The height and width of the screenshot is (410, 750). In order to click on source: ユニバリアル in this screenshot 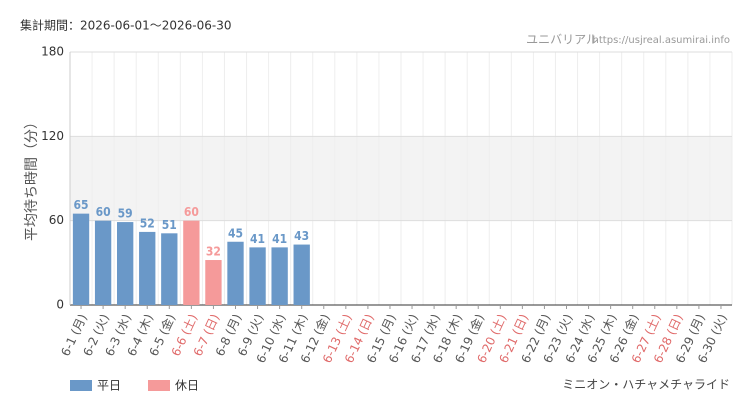, I will do `click(562, 40)`.